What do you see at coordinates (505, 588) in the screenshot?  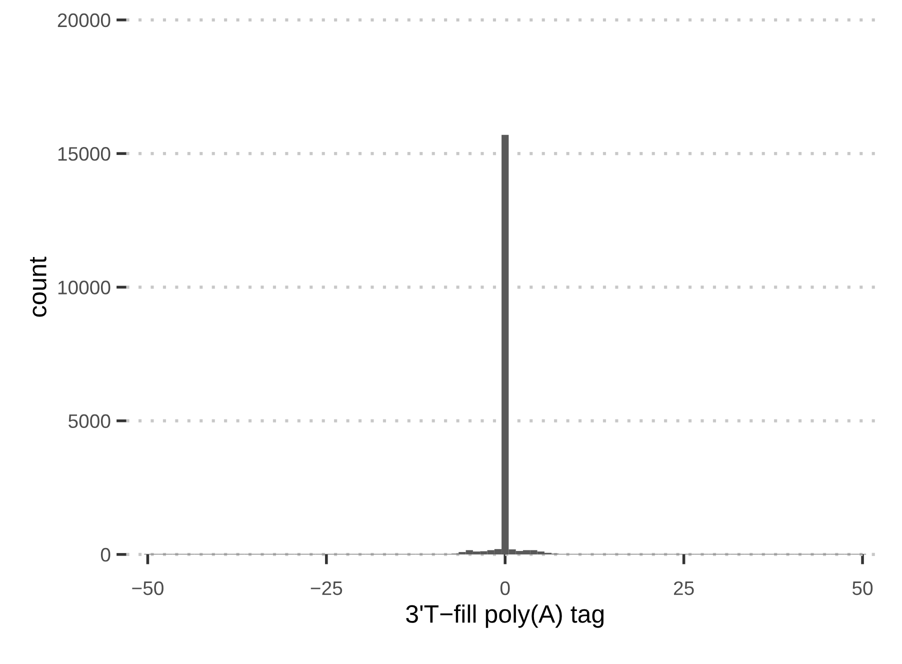 I see `x-tick-label: 0` at bounding box center [505, 588].